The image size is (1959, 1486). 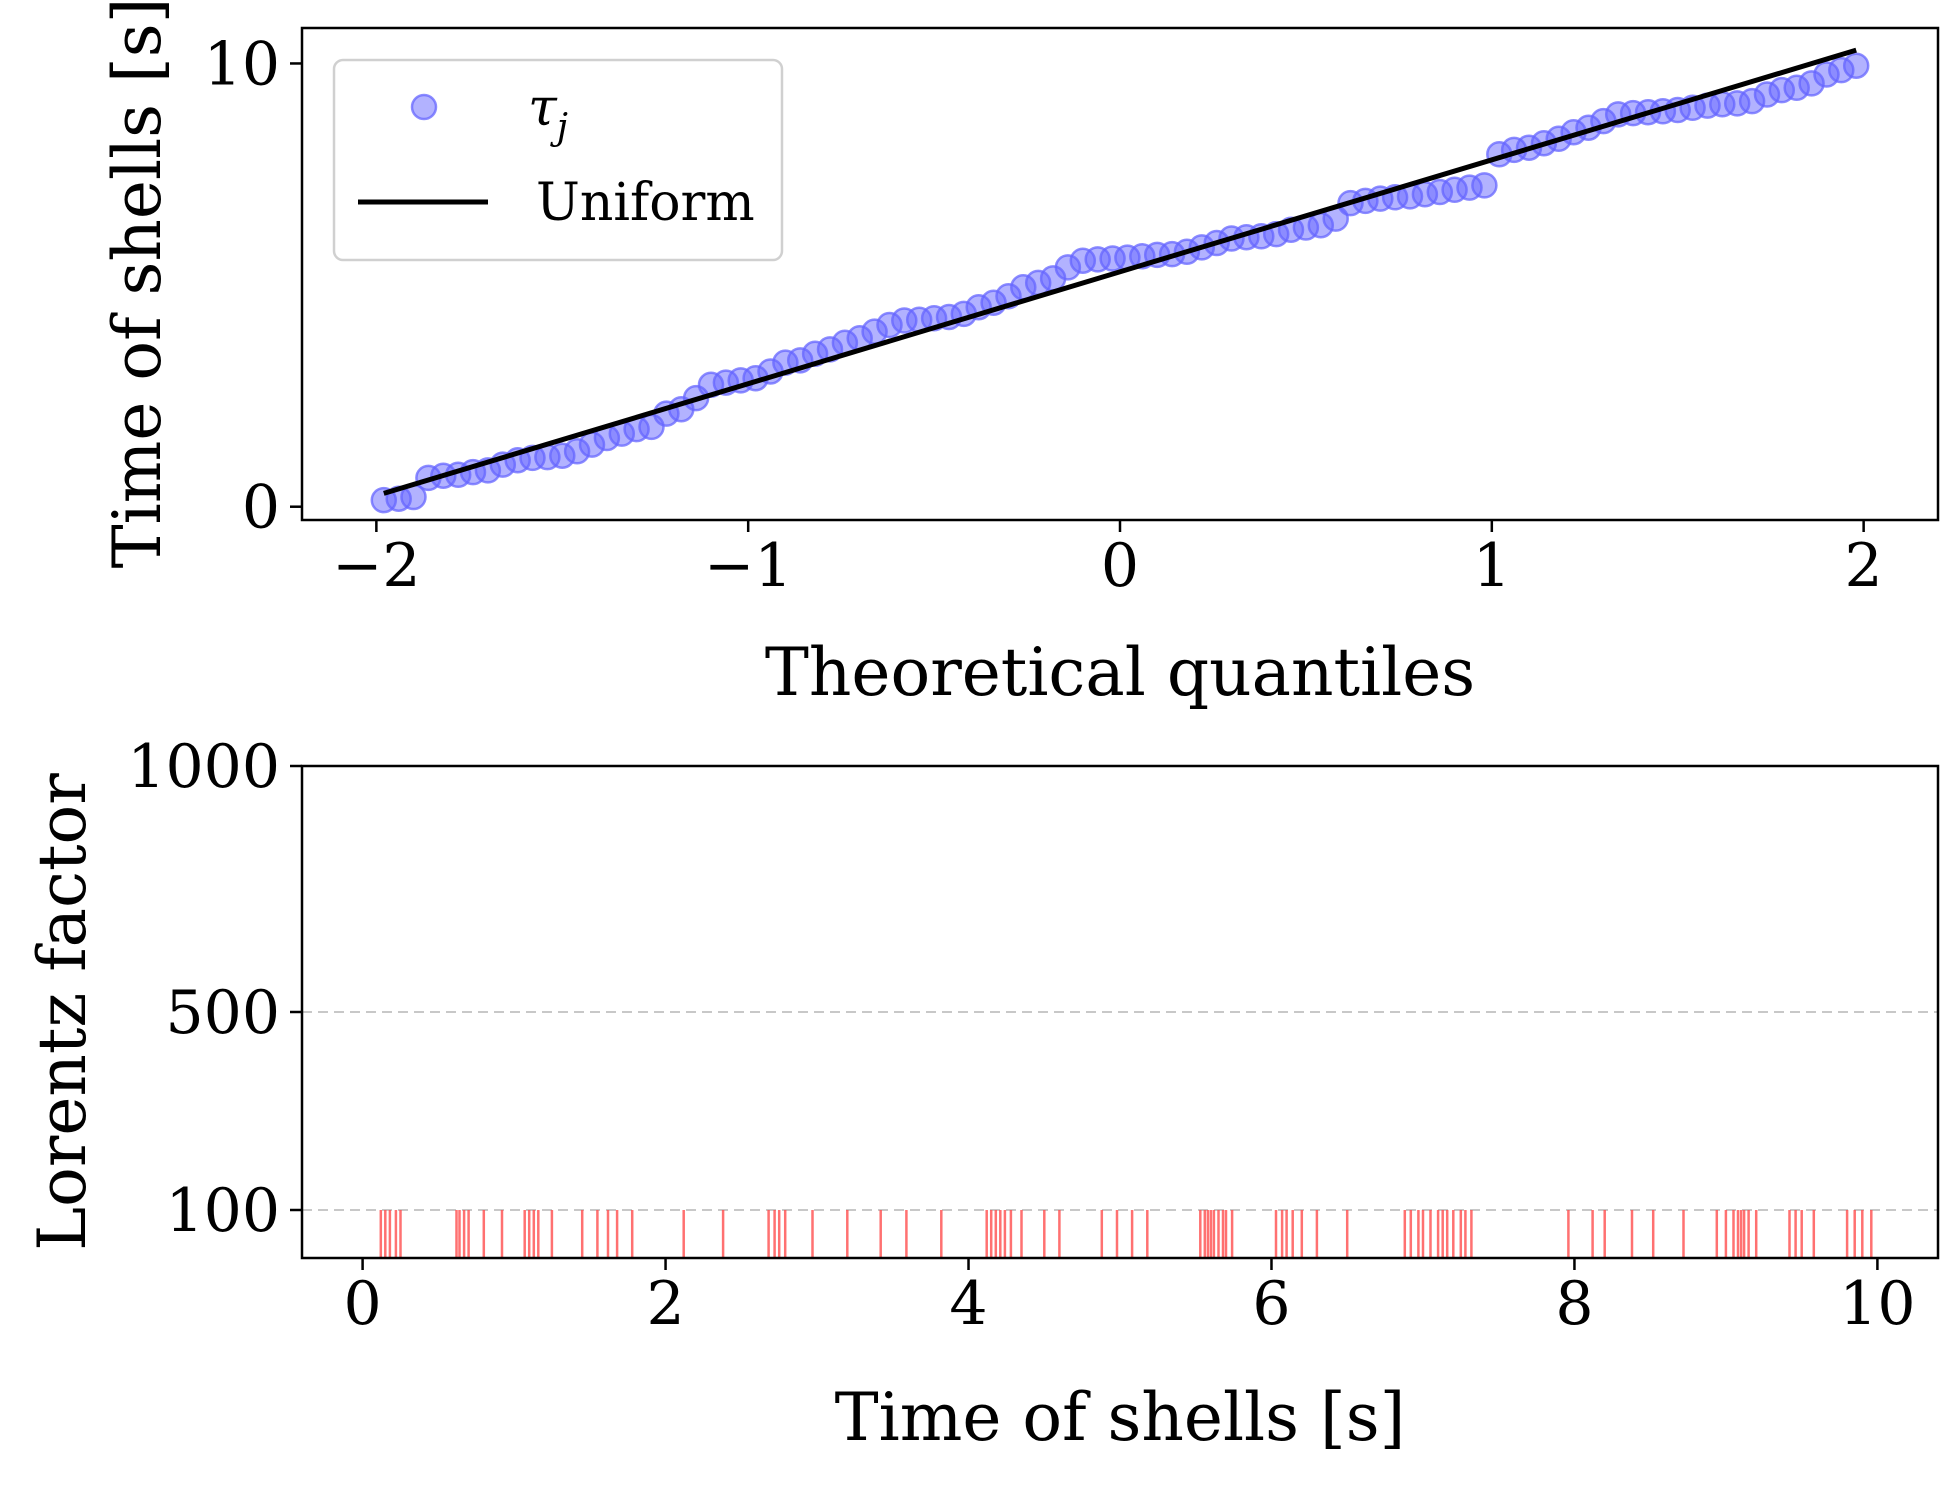 I want to click on lorentz-gridlines, so click(x=1120, y=1111).